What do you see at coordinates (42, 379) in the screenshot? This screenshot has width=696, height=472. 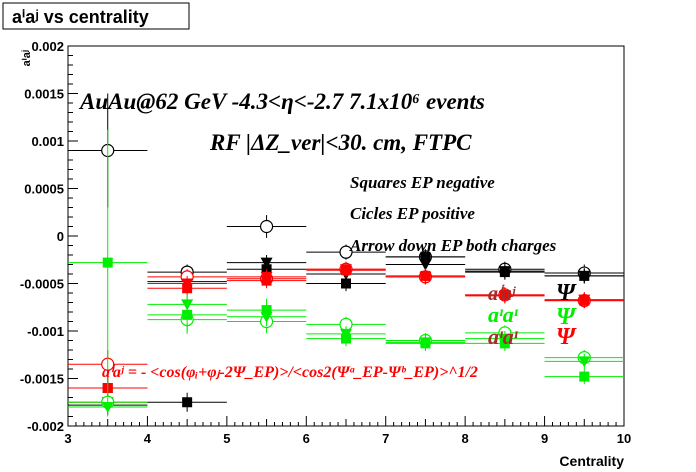 I see `y-tick-label: -0.0015` at bounding box center [42, 379].